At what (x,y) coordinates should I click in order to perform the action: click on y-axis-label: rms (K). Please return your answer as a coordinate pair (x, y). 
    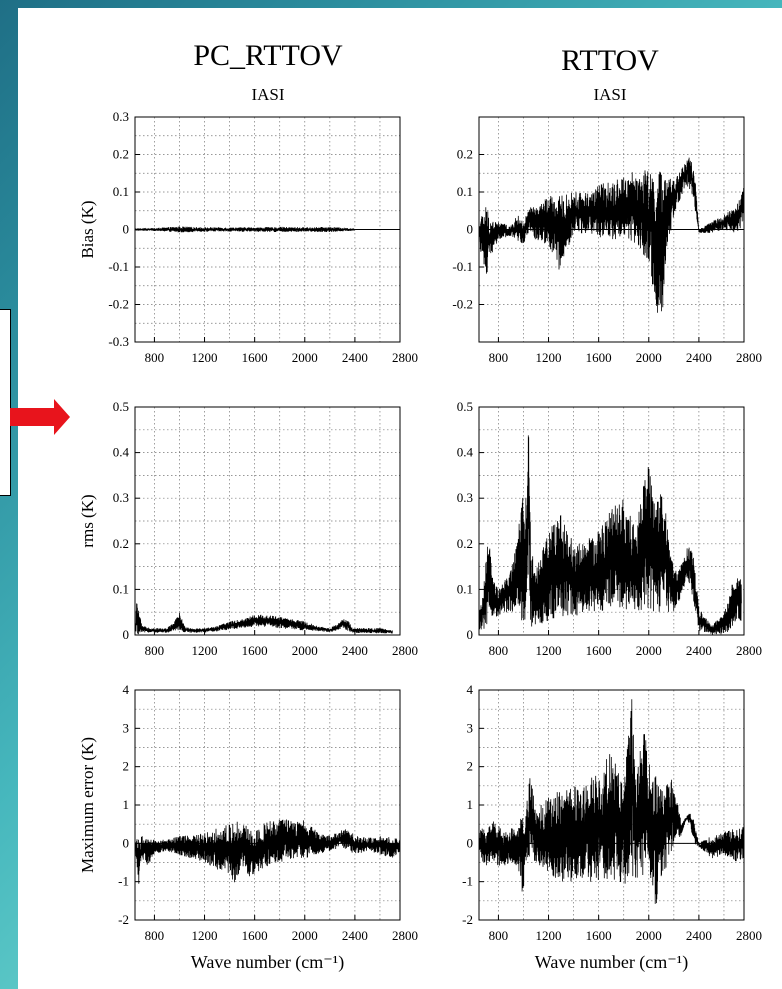
    Looking at the image, I should click on (87, 520).